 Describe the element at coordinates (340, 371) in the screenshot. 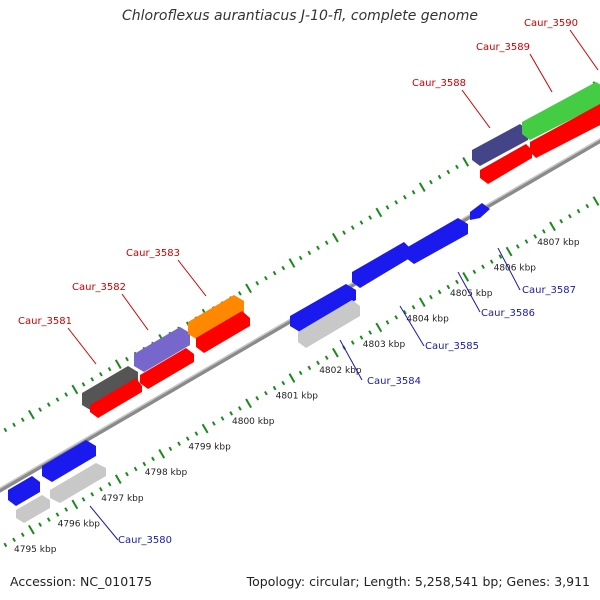

I see `scale-label: 4802 kbp` at that location.